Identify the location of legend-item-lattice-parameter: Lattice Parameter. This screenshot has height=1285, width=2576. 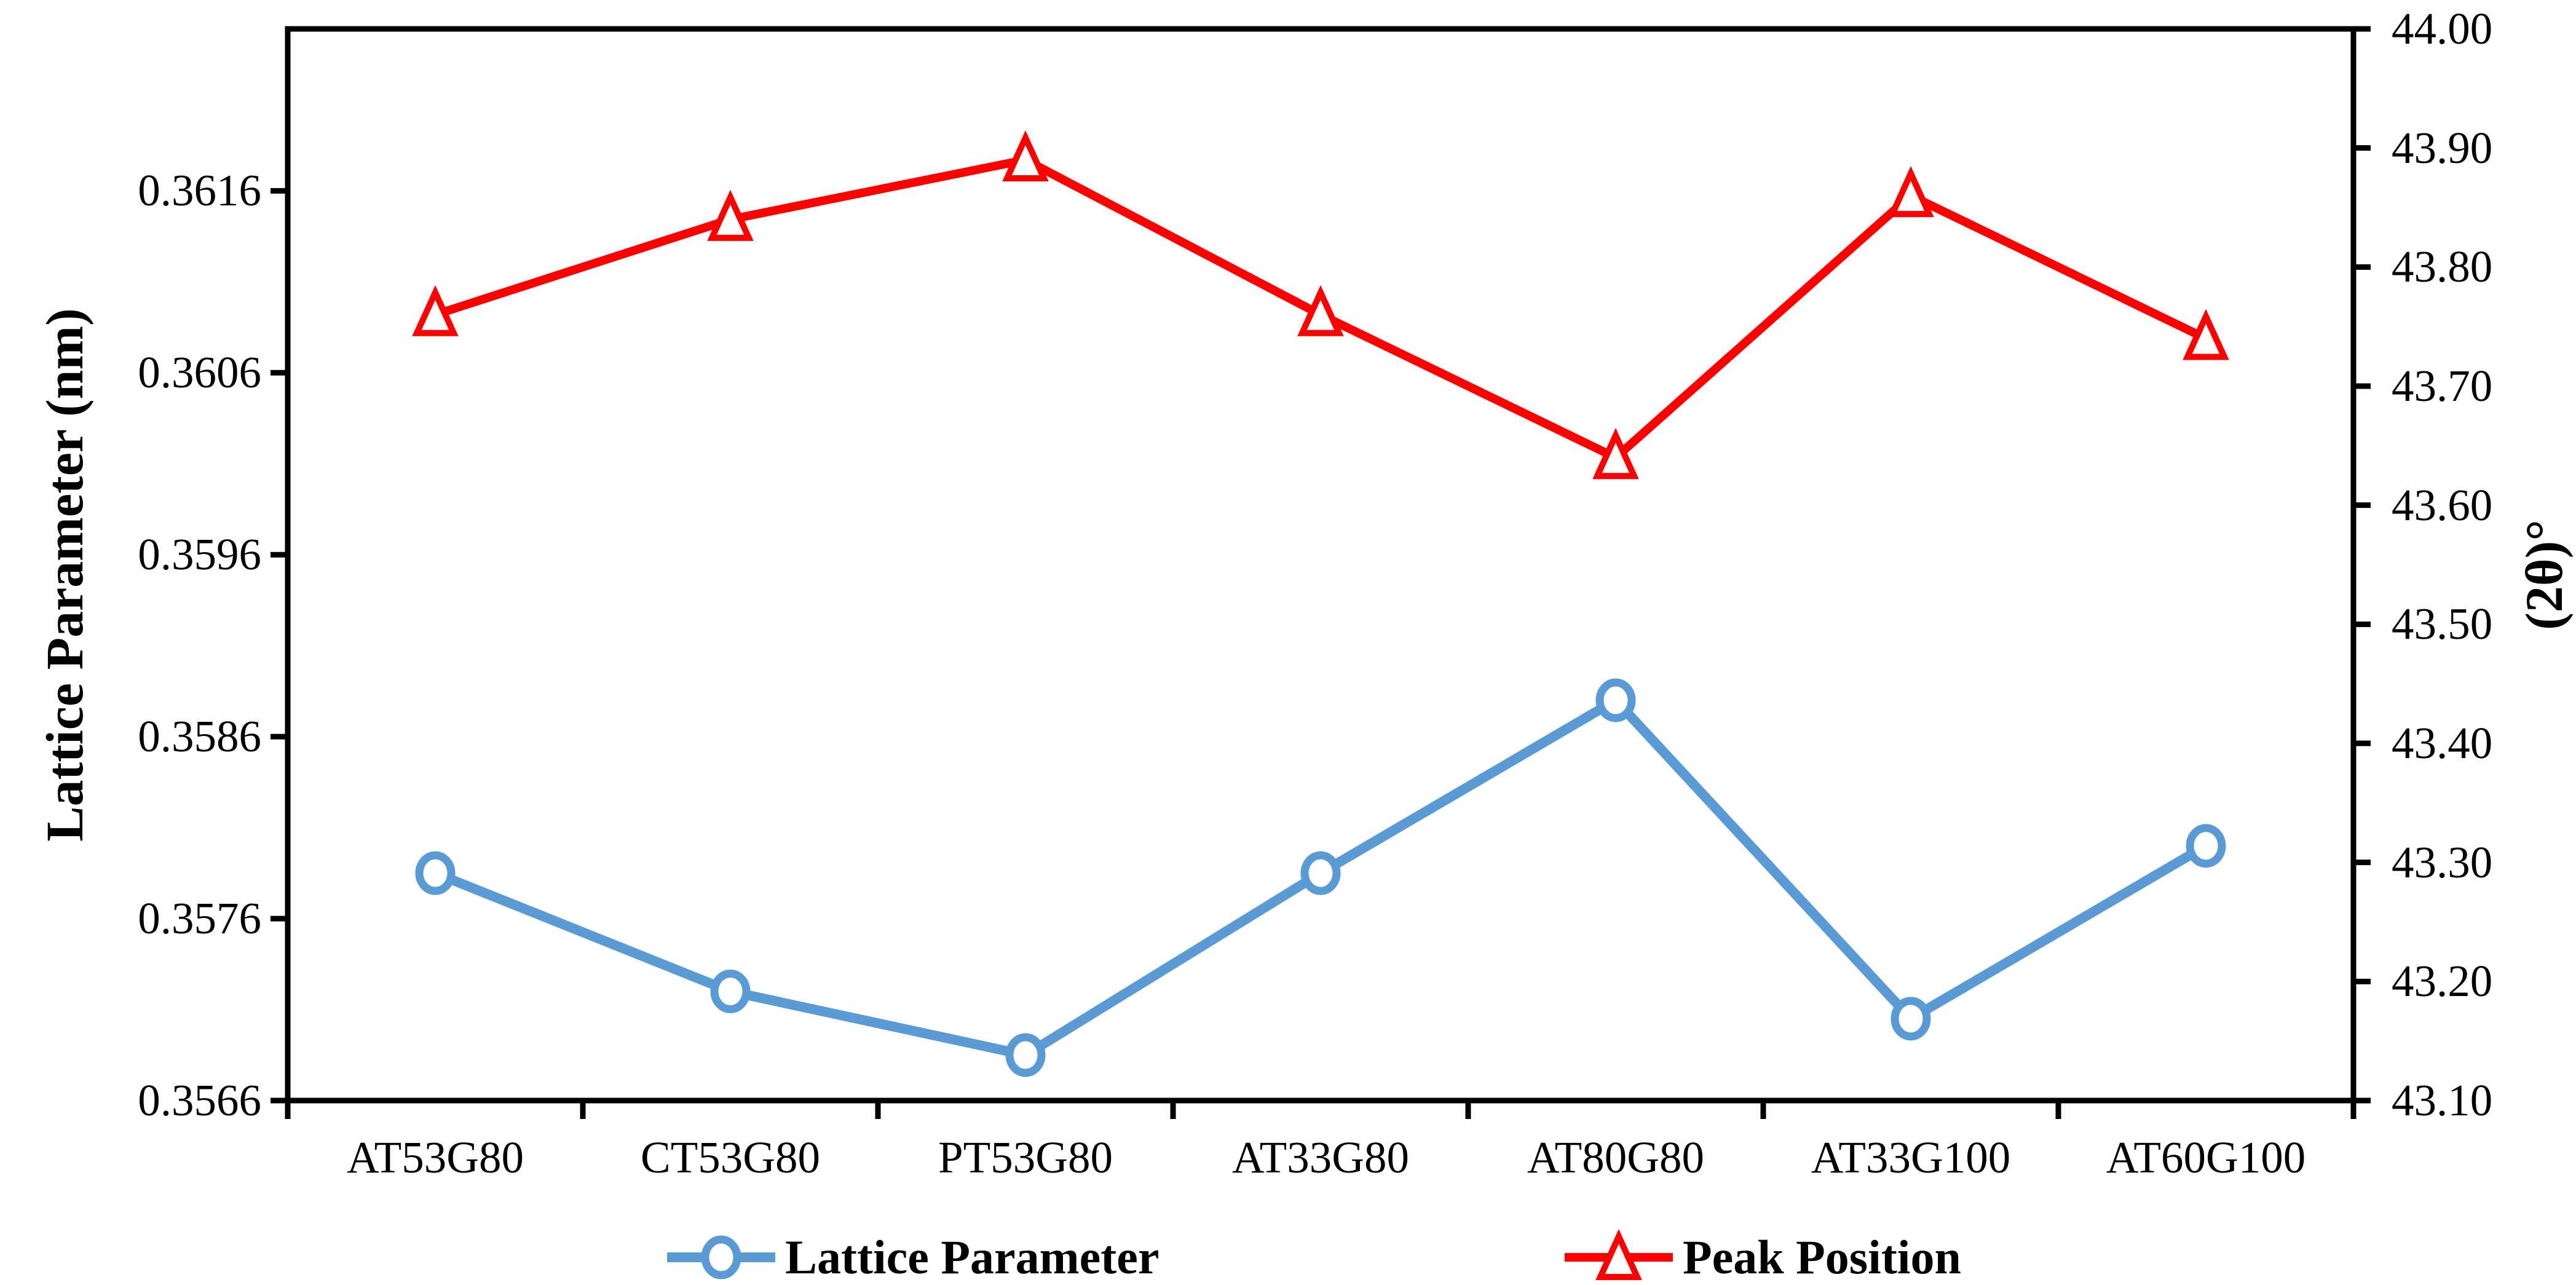
(913, 1257).